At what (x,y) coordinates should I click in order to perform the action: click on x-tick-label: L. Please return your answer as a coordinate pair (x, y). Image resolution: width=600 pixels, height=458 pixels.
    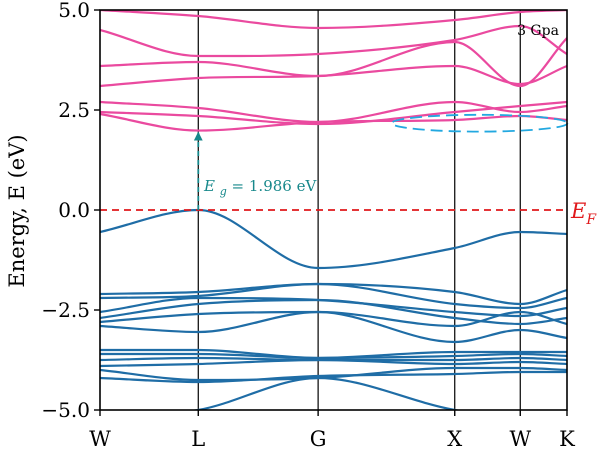
    Looking at the image, I should click on (198, 439).